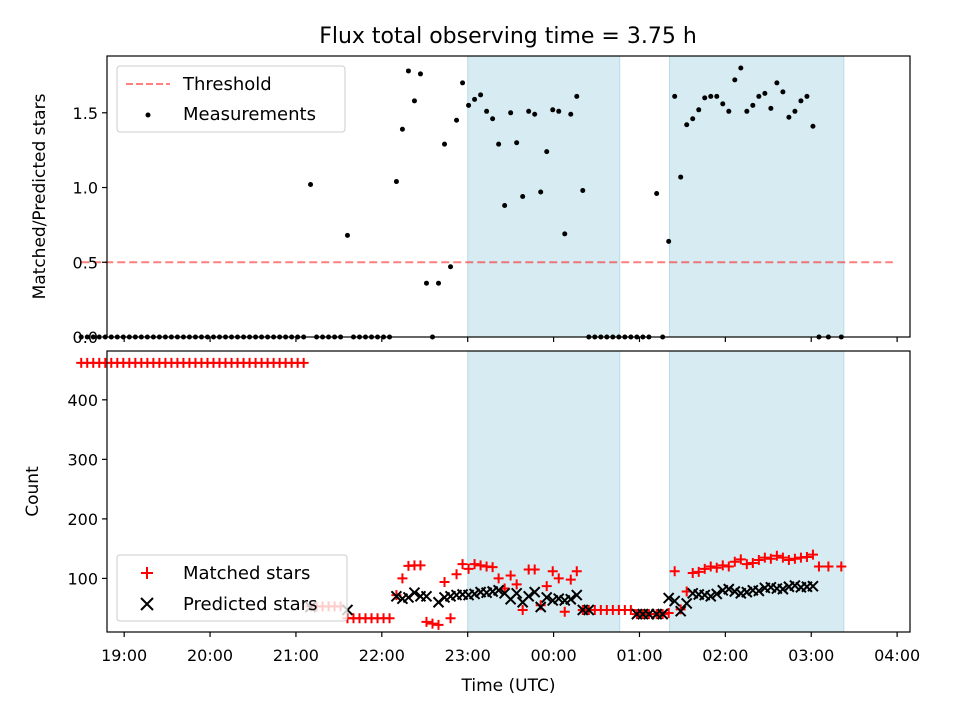 The image size is (960, 720). Describe the element at coordinates (232, 588) in the screenshot. I see `count-legend: Matched stars Predicted stars` at that location.